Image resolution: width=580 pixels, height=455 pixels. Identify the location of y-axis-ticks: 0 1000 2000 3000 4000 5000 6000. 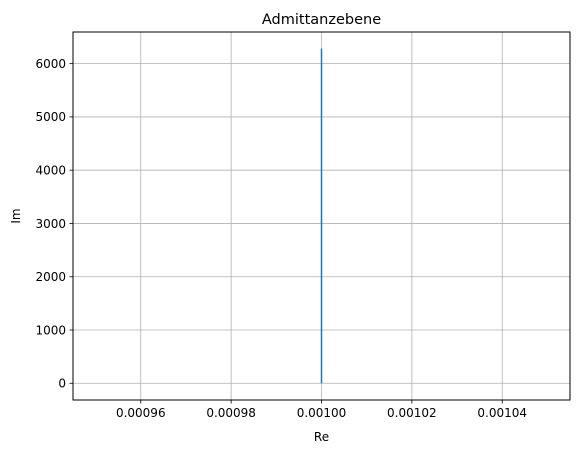
(54, 224).